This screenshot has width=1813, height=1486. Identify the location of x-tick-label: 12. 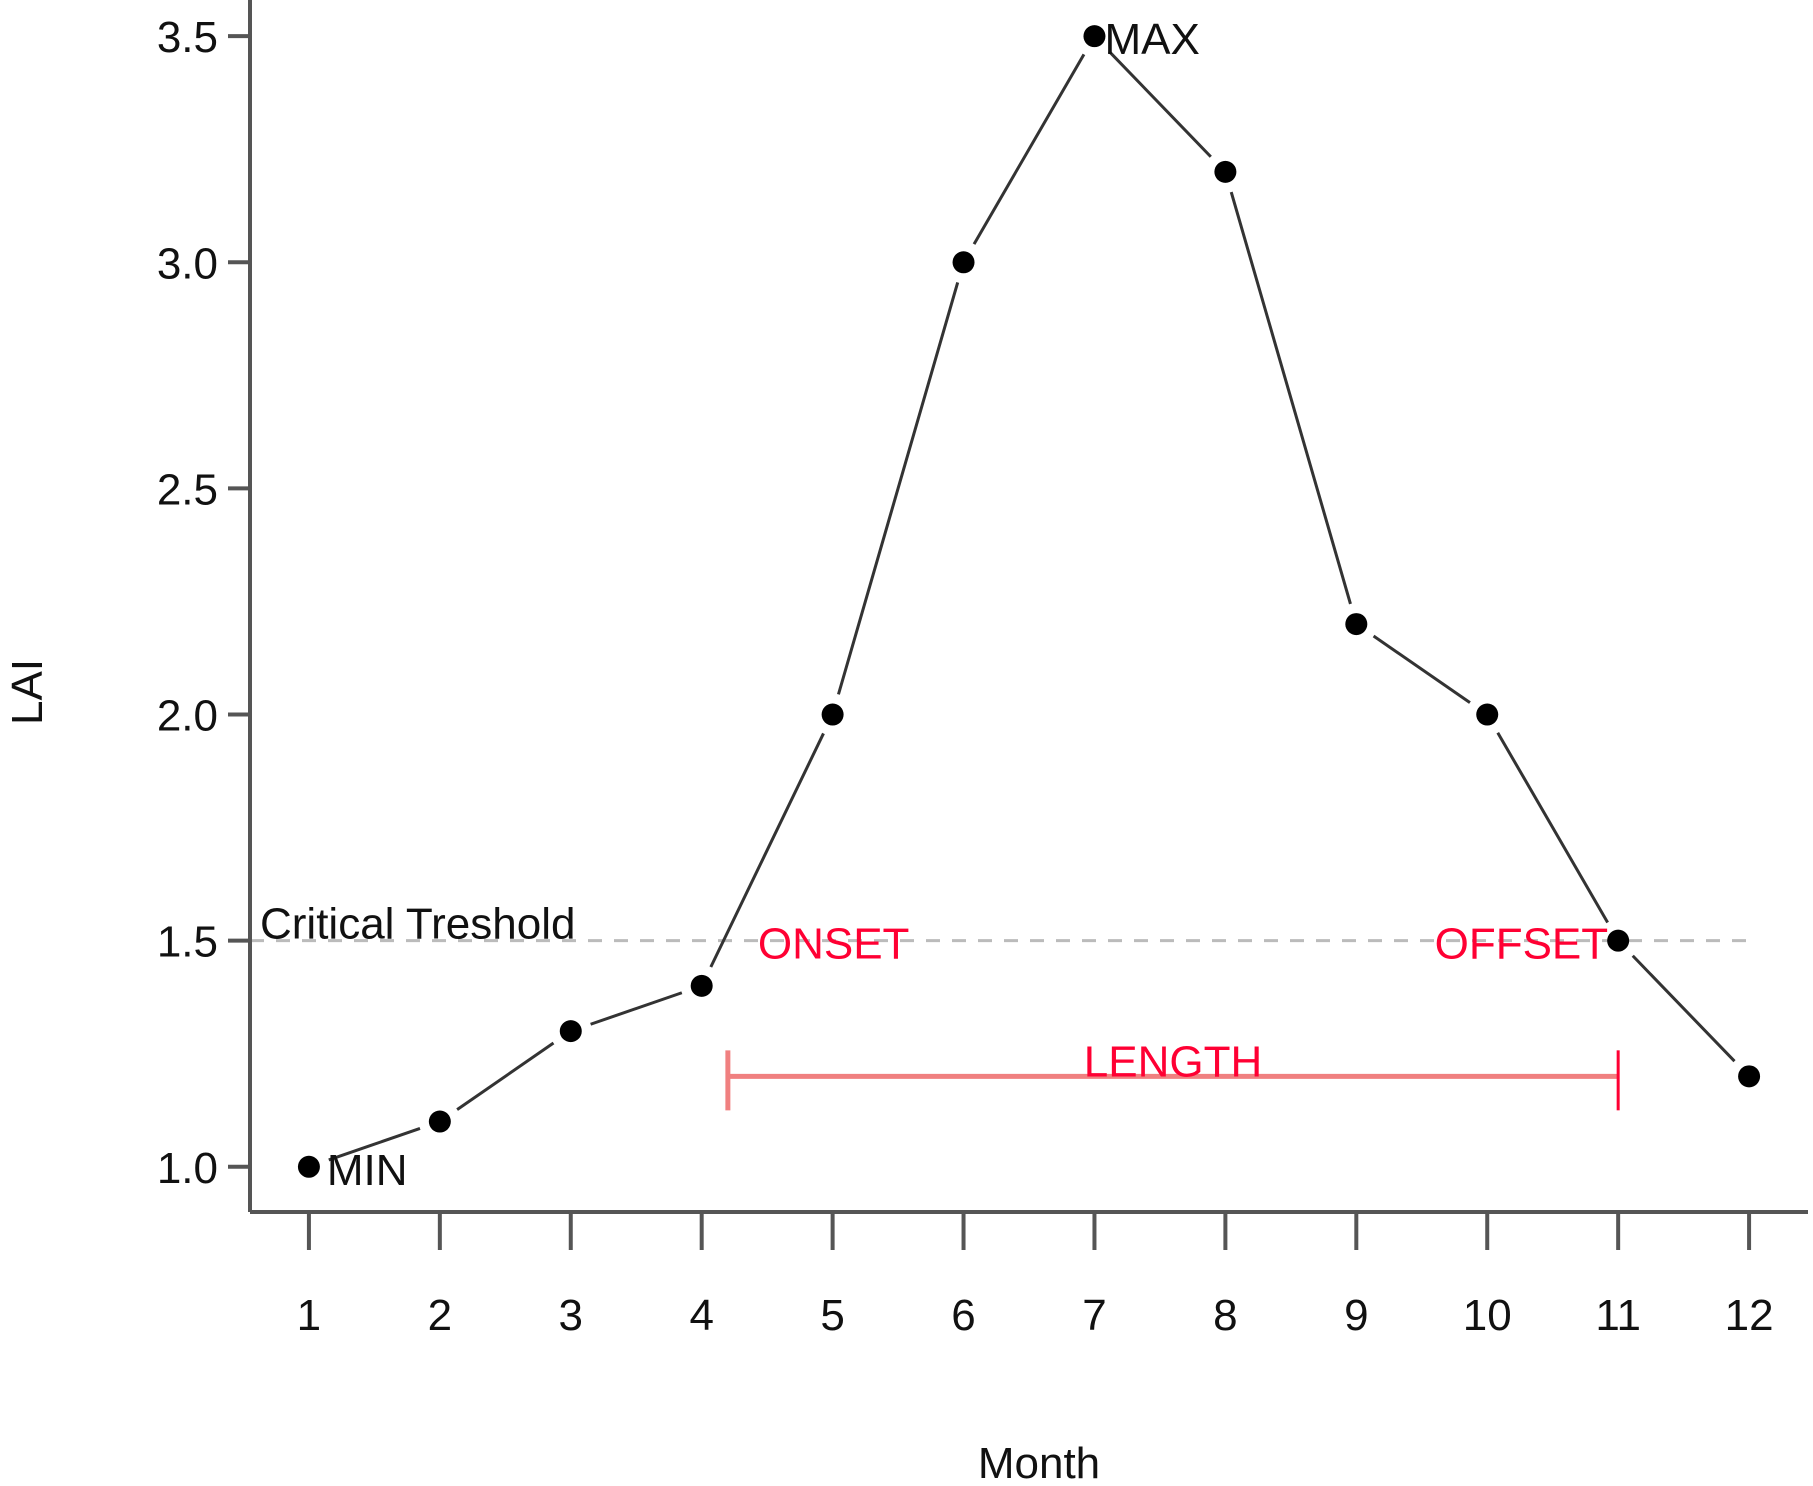
(1749, 1315).